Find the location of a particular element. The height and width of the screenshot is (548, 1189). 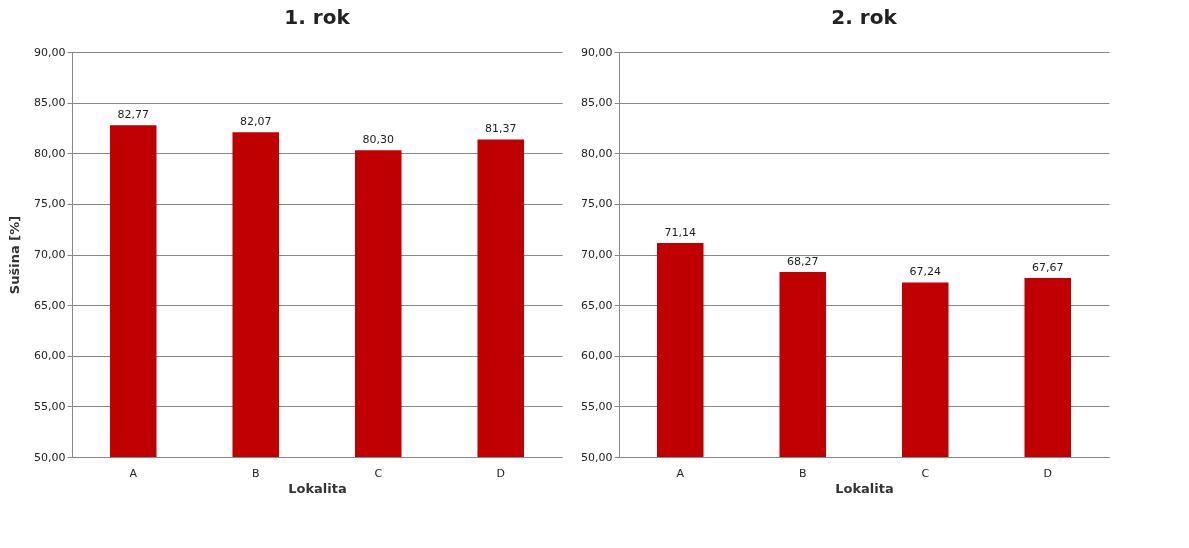

chart-title: 2. rok is located at coordinates (864, 17).